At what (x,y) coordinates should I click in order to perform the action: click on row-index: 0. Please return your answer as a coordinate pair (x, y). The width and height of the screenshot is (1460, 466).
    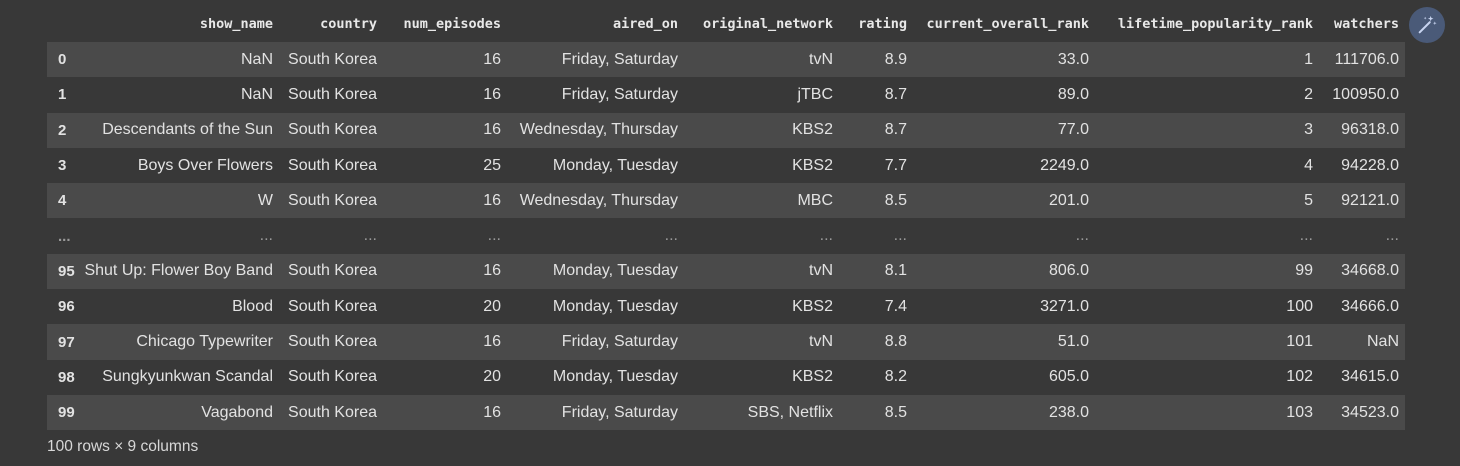
    Looking at the image, I should click on (62, 60).